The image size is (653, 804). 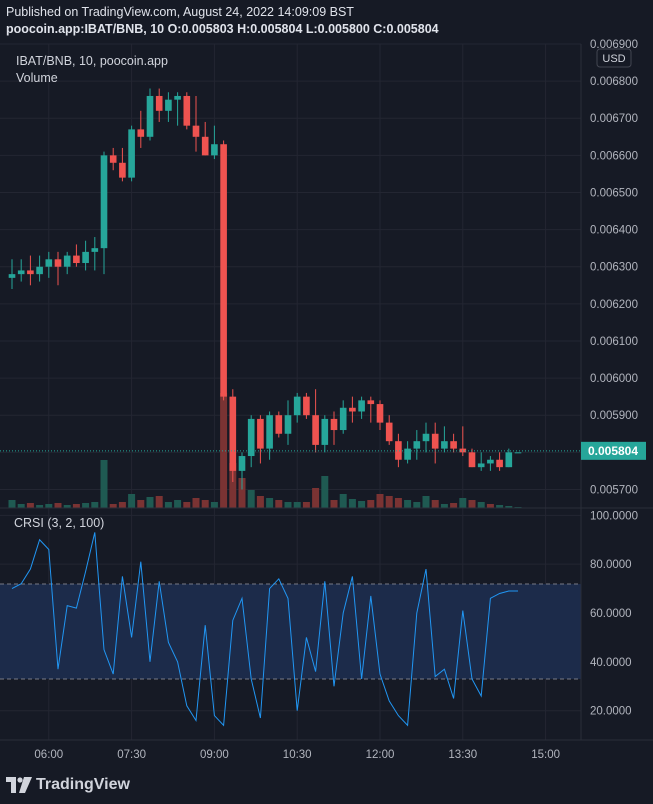 What do you see at coordinates (59, 523) in the screenshot?
I see `crsi-legend: CRSI (3, 2, 100)` at bounding box center [59, 523].